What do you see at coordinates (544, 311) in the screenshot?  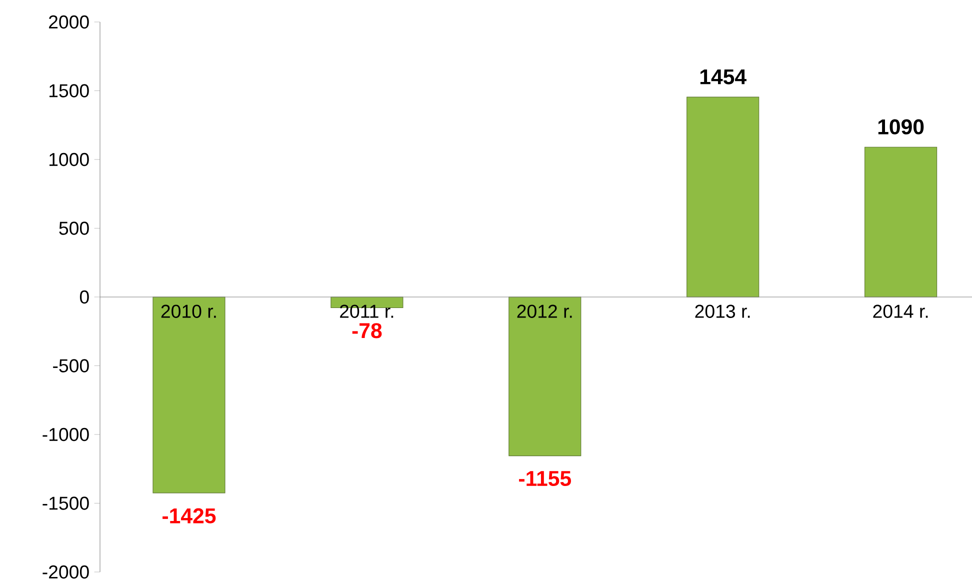 I see `x-tick-label: 2012 r.` at bounding box center [544, 311].